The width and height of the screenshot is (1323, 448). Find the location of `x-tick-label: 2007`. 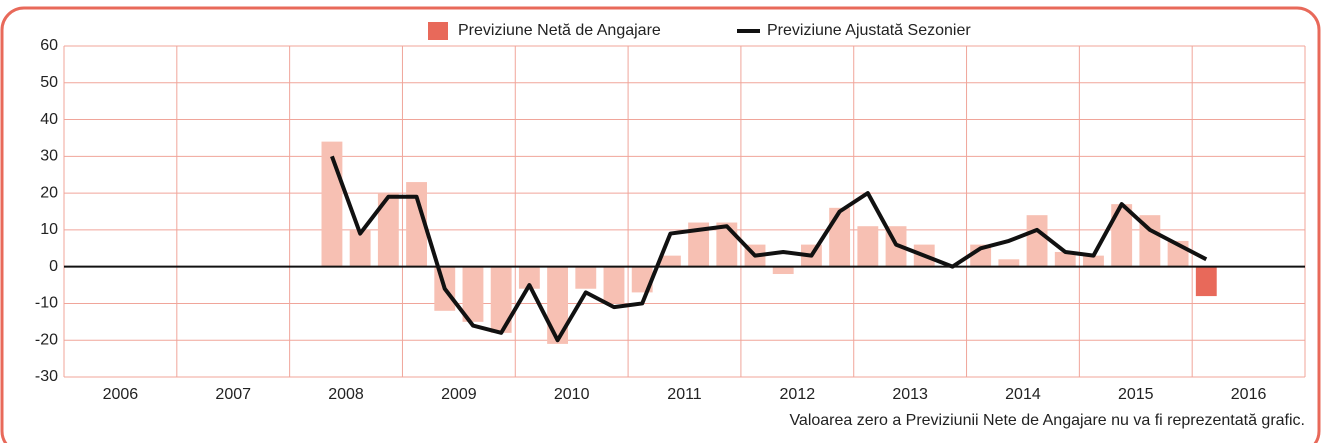

x-tick-label: 2007 is located at coordinates (233, 394).